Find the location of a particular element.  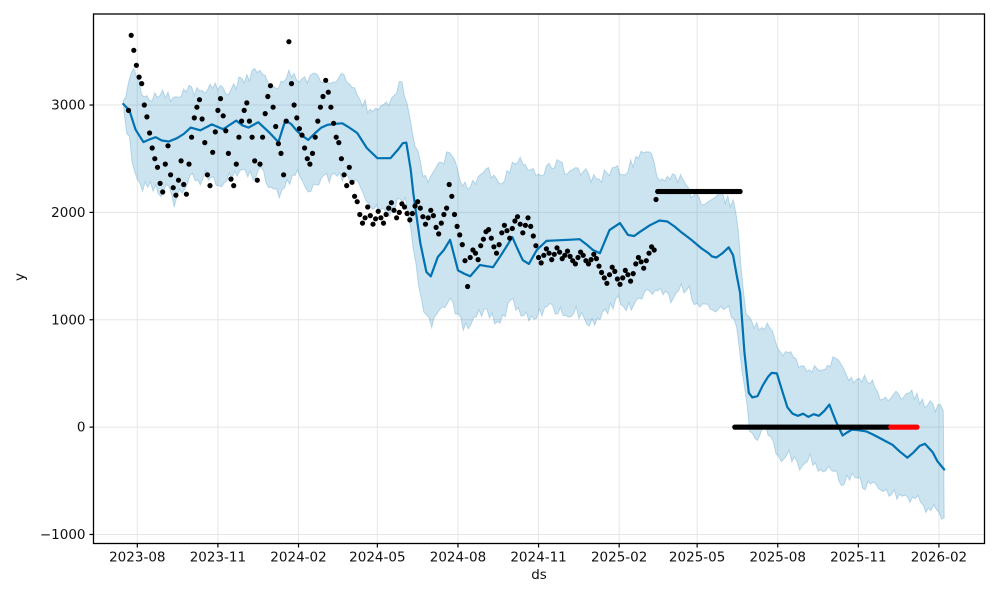

y-tick-label: 3000 is located at coordinates (68, 106).